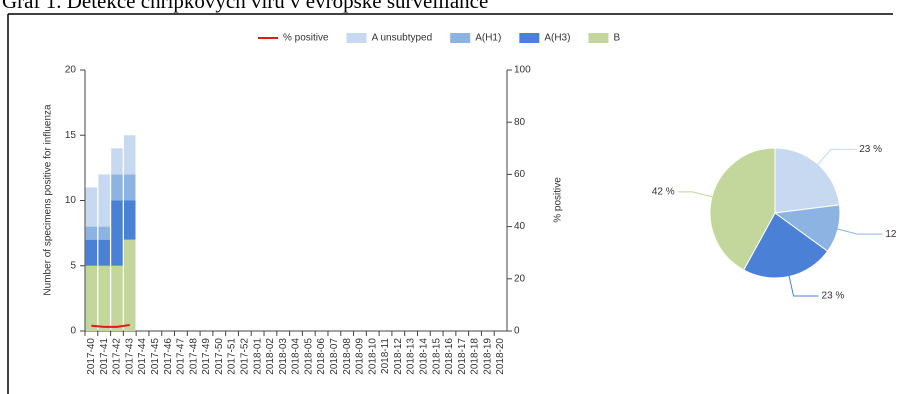 The image size is (897, 394). I want to click on x-tick-label: 2018-03, so click(283, 356).